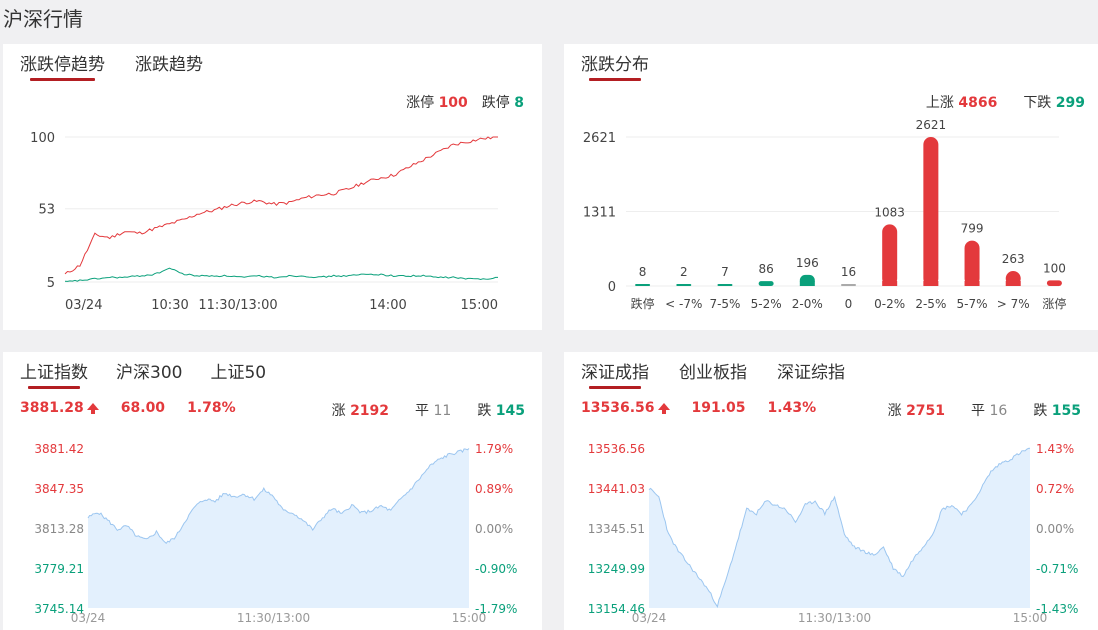 This screenshot has width=1098, height=630. I want to click on tab-sz-component: 深证成指, so click(615, 375).